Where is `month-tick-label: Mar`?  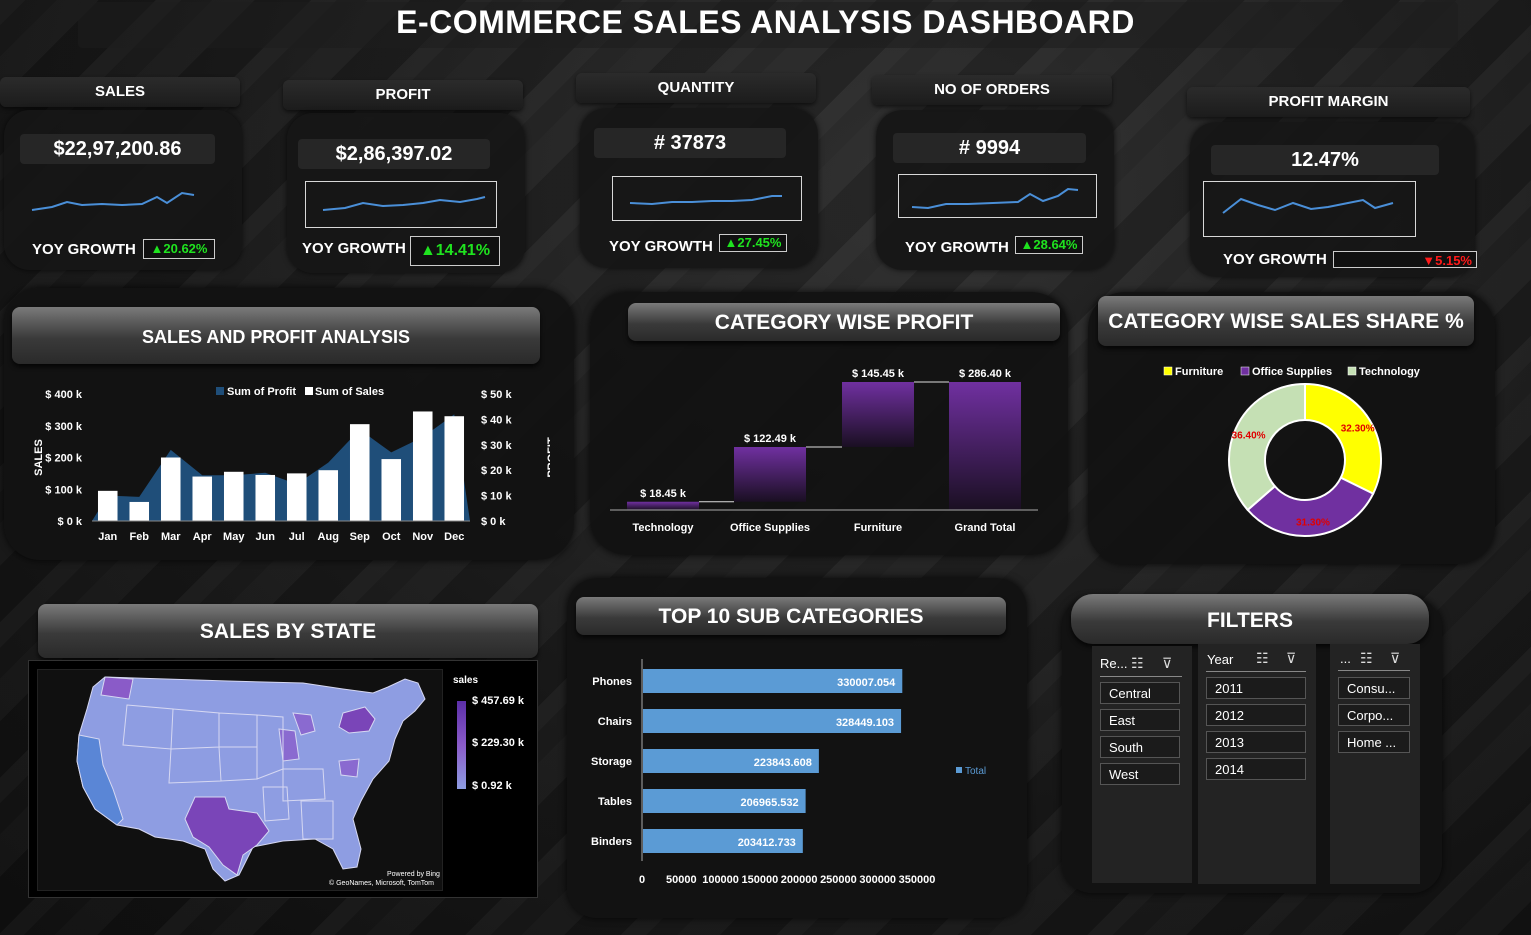
month-tick-label: Mar is located at coordinates (171, 537).